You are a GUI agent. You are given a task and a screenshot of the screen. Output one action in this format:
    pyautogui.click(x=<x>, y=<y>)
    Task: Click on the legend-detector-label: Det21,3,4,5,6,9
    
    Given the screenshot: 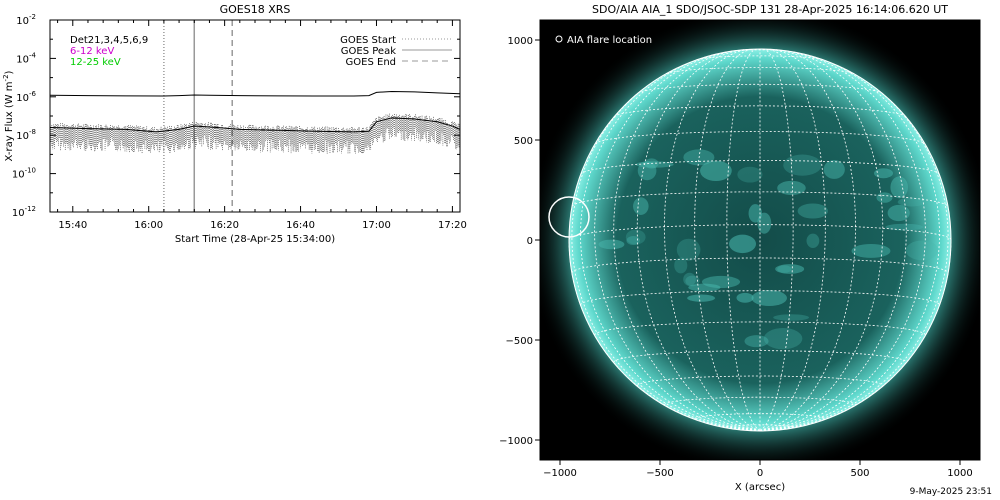 What is the action you would take?
    pyautogui.click(x=109, y=40)
    